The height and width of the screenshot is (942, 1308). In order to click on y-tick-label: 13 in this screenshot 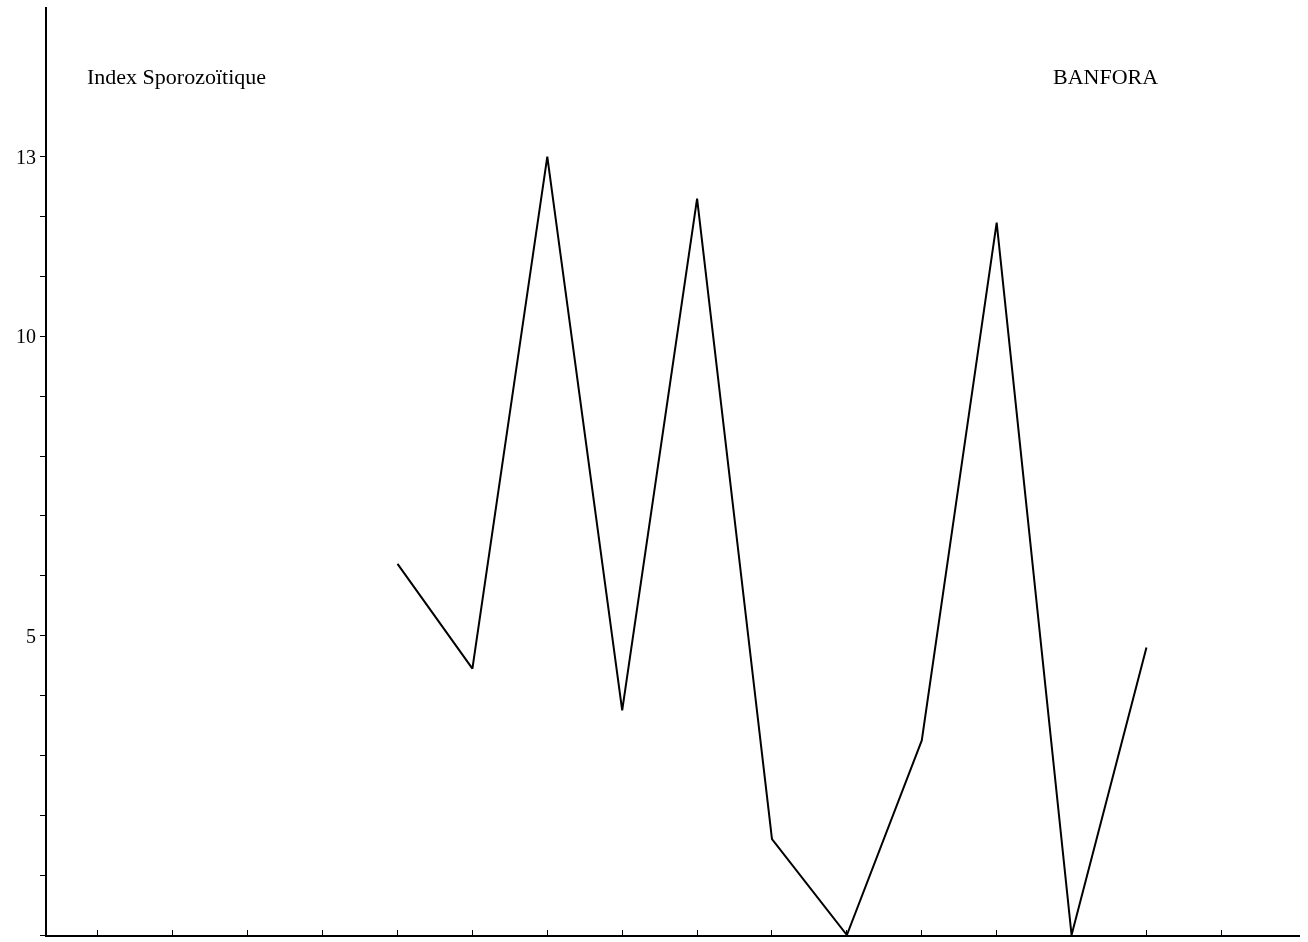, I will do `click(26, 156)`.